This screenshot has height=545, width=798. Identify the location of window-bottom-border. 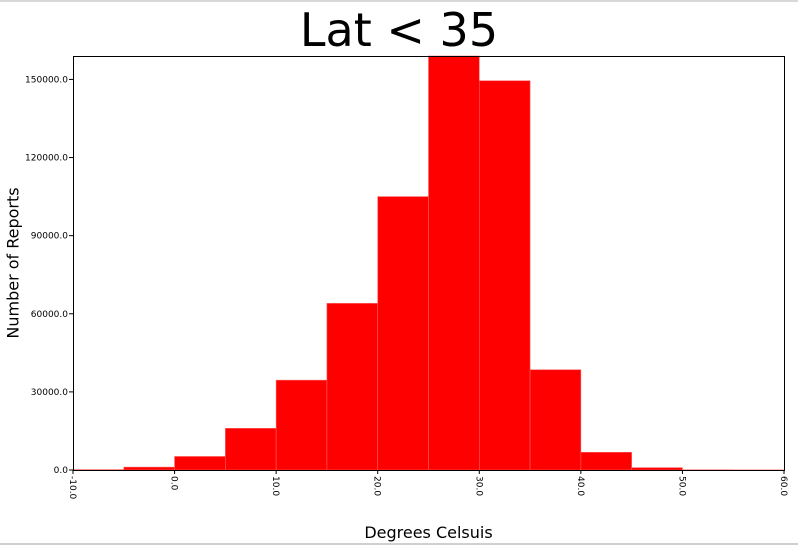
(399, 544).